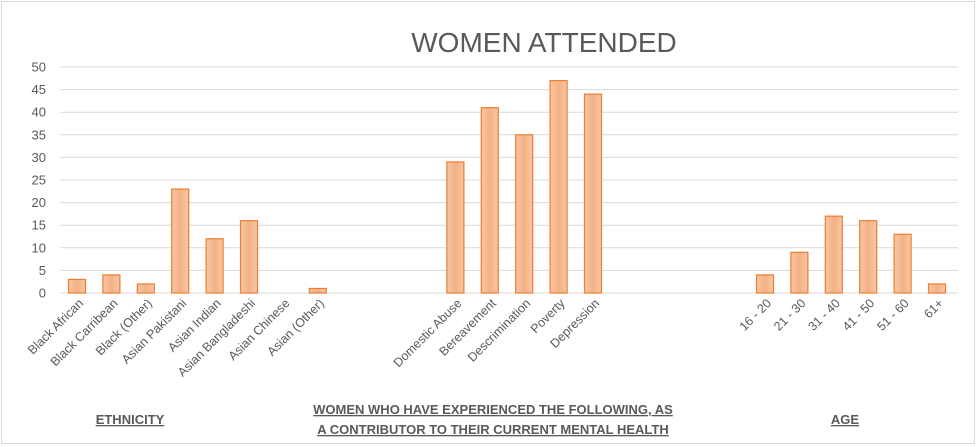 The width and height of the screenshot is (978, 447). I want to click on x-tick-label: 61+, so click(933, 308).